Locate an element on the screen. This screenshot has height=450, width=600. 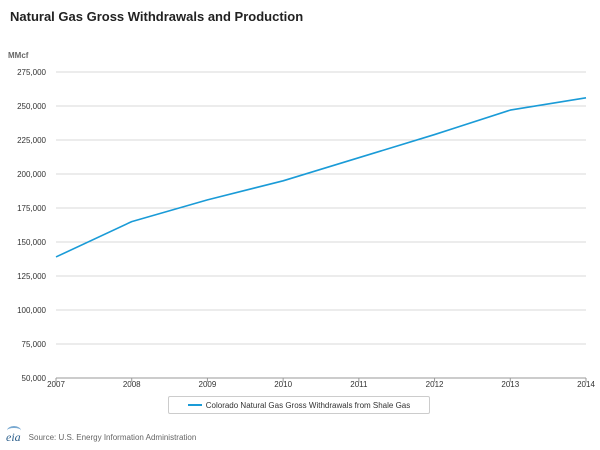
y-tick-label: 225,000 is located at coordinates (31, 140).